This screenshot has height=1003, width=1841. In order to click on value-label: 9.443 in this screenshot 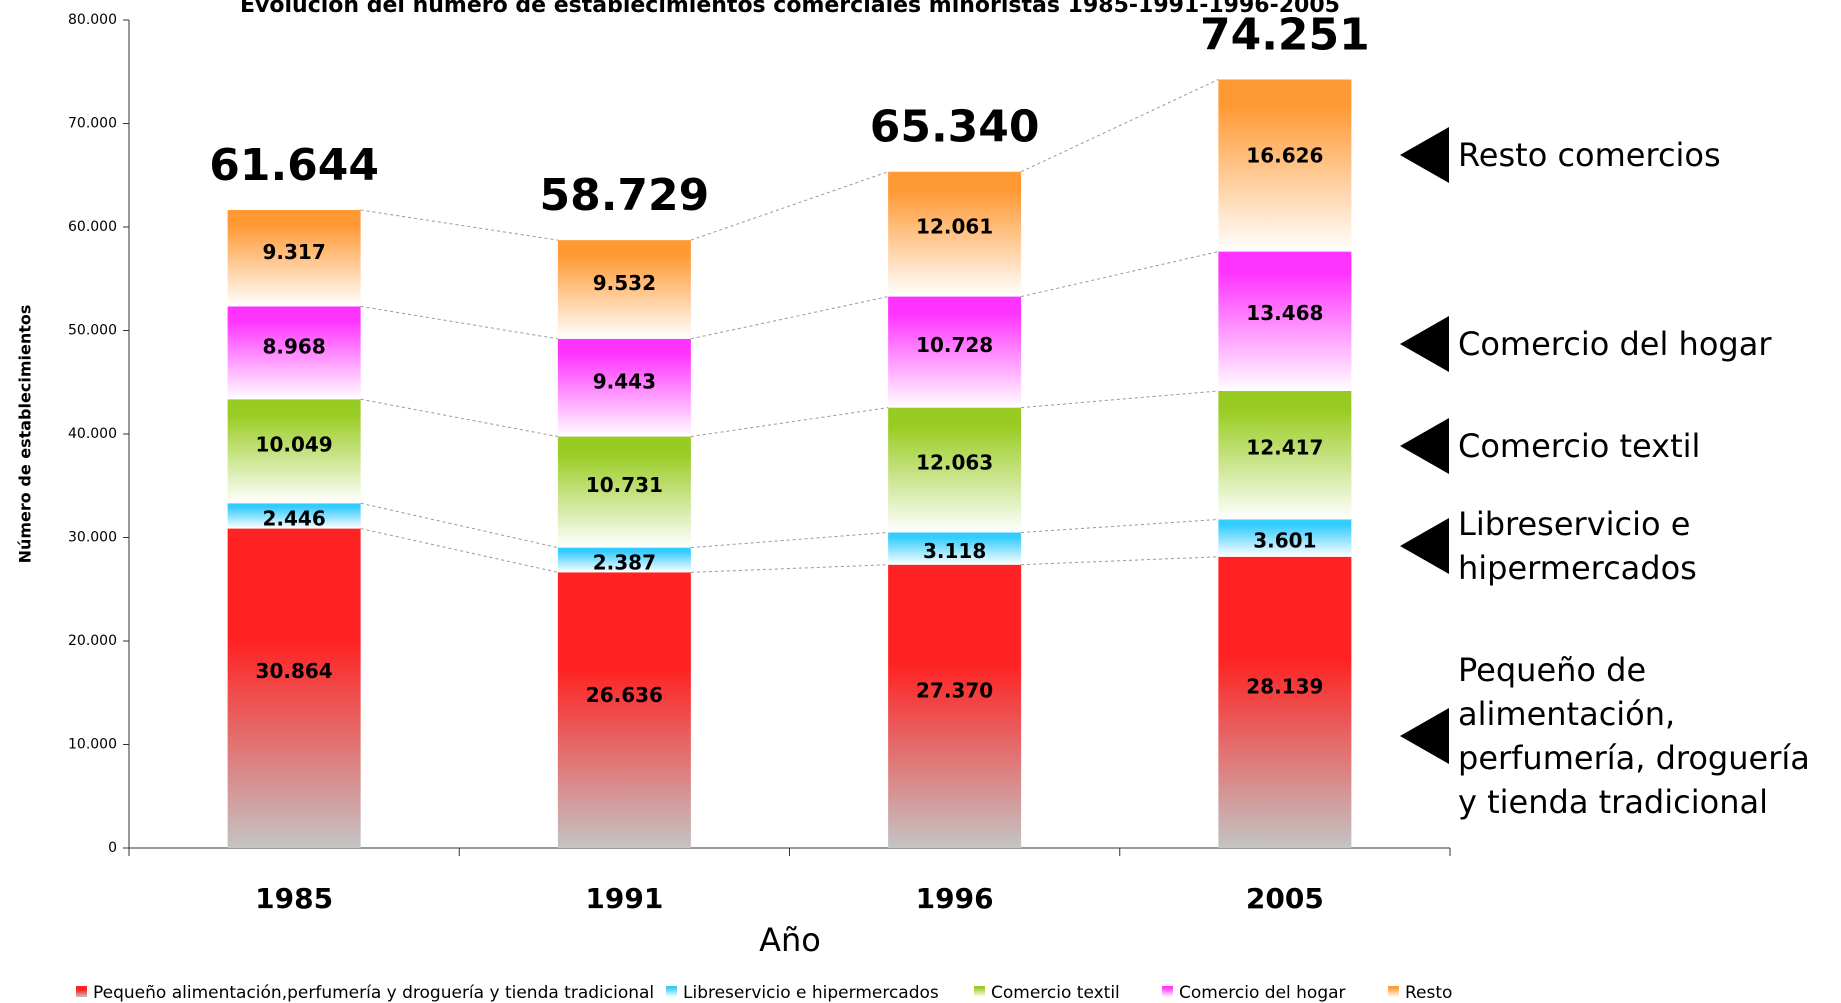, I will do `click(624, 381)`.